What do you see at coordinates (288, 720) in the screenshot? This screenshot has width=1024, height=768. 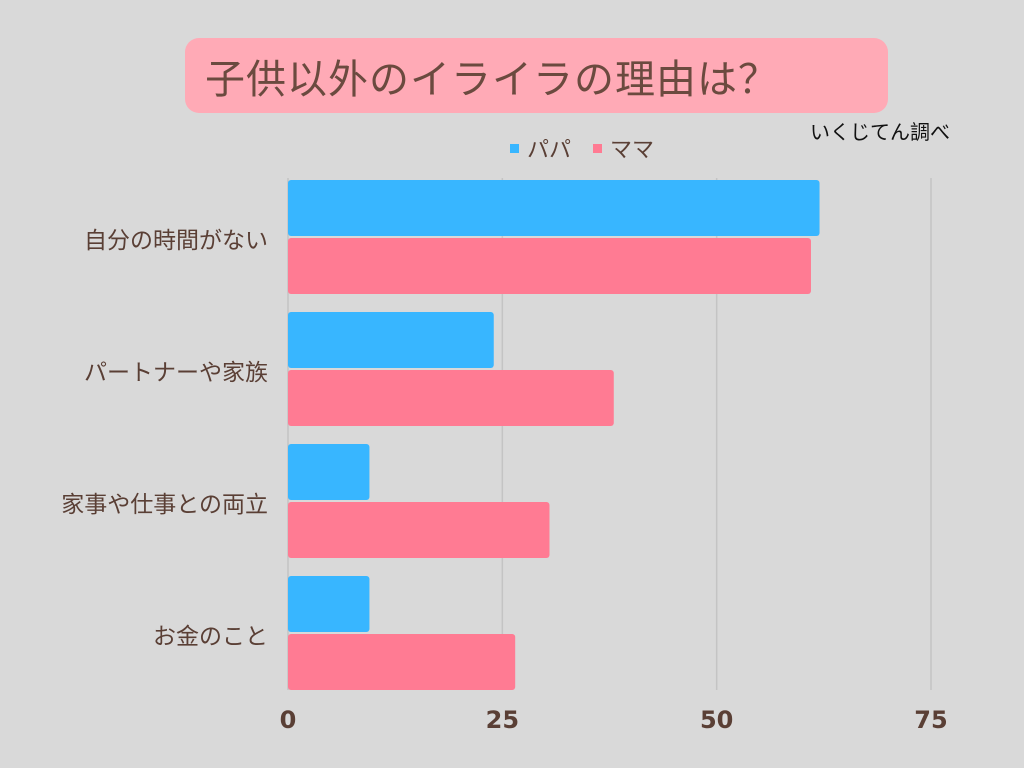 I see `x-tick-label: 0` at bounding box center [288, 720].